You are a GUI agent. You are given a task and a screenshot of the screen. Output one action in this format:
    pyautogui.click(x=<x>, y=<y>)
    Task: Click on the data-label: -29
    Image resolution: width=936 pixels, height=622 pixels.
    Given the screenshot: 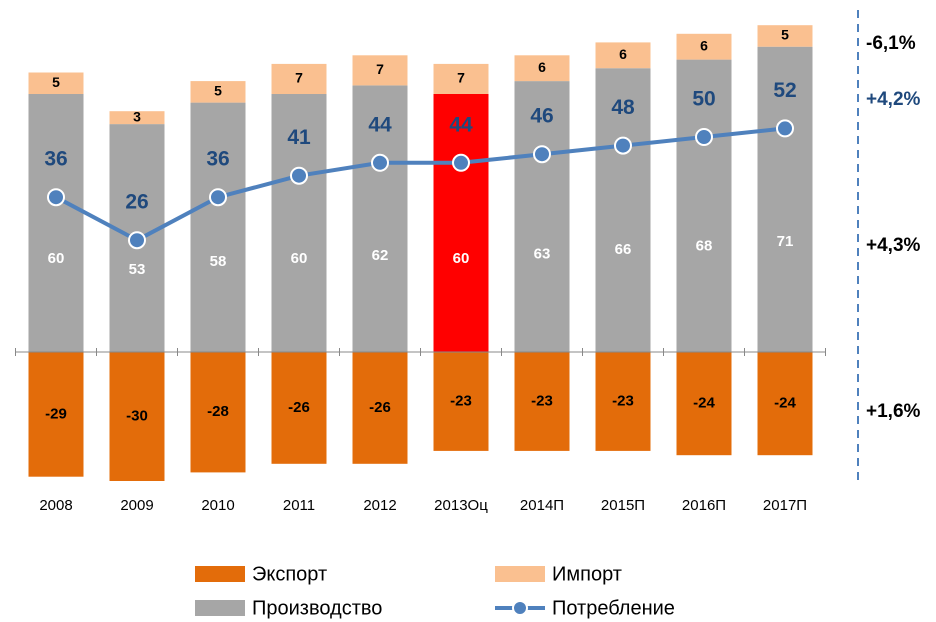 What is the action you would take?
    pyautogui.click(x=56, y=413)
    